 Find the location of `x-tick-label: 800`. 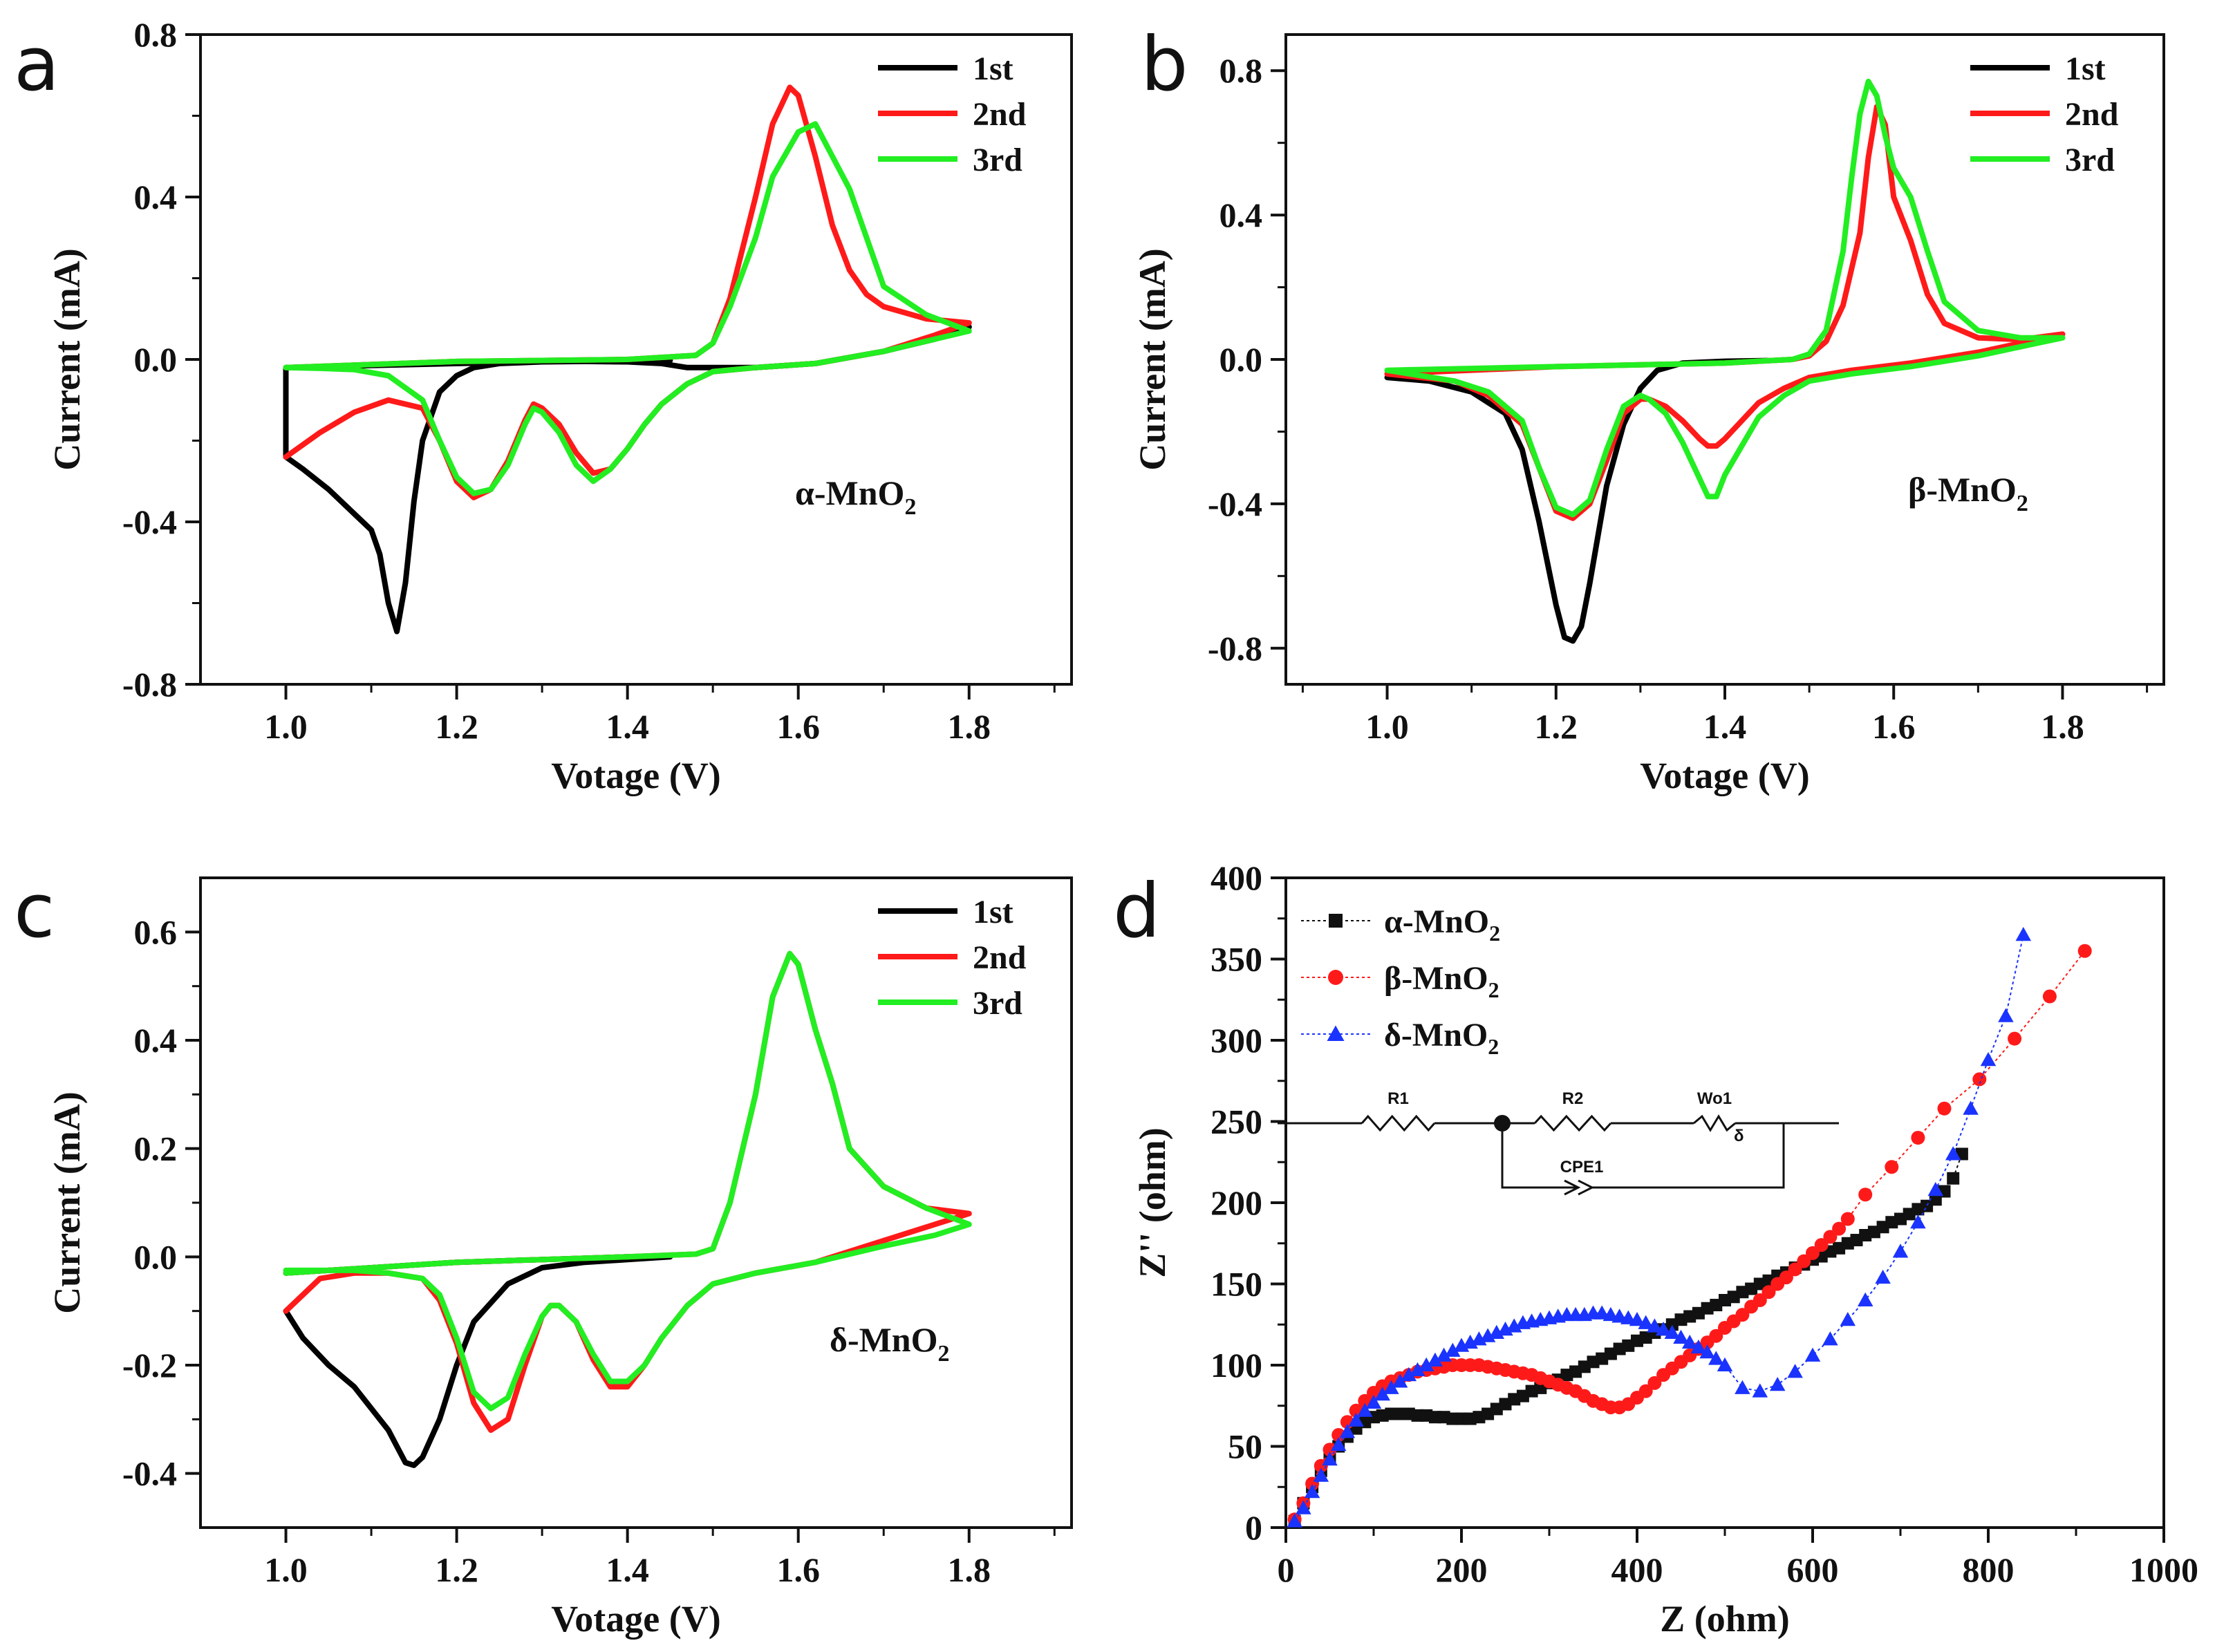

x-tick-label: 800 is located at coordinates (1989, 1569).